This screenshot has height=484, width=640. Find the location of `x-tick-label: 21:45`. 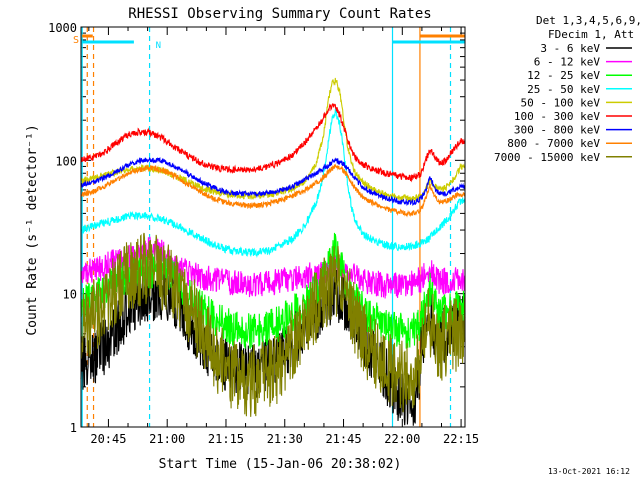

x-tick-label: 21:45 is located at coordinates (343, 439).